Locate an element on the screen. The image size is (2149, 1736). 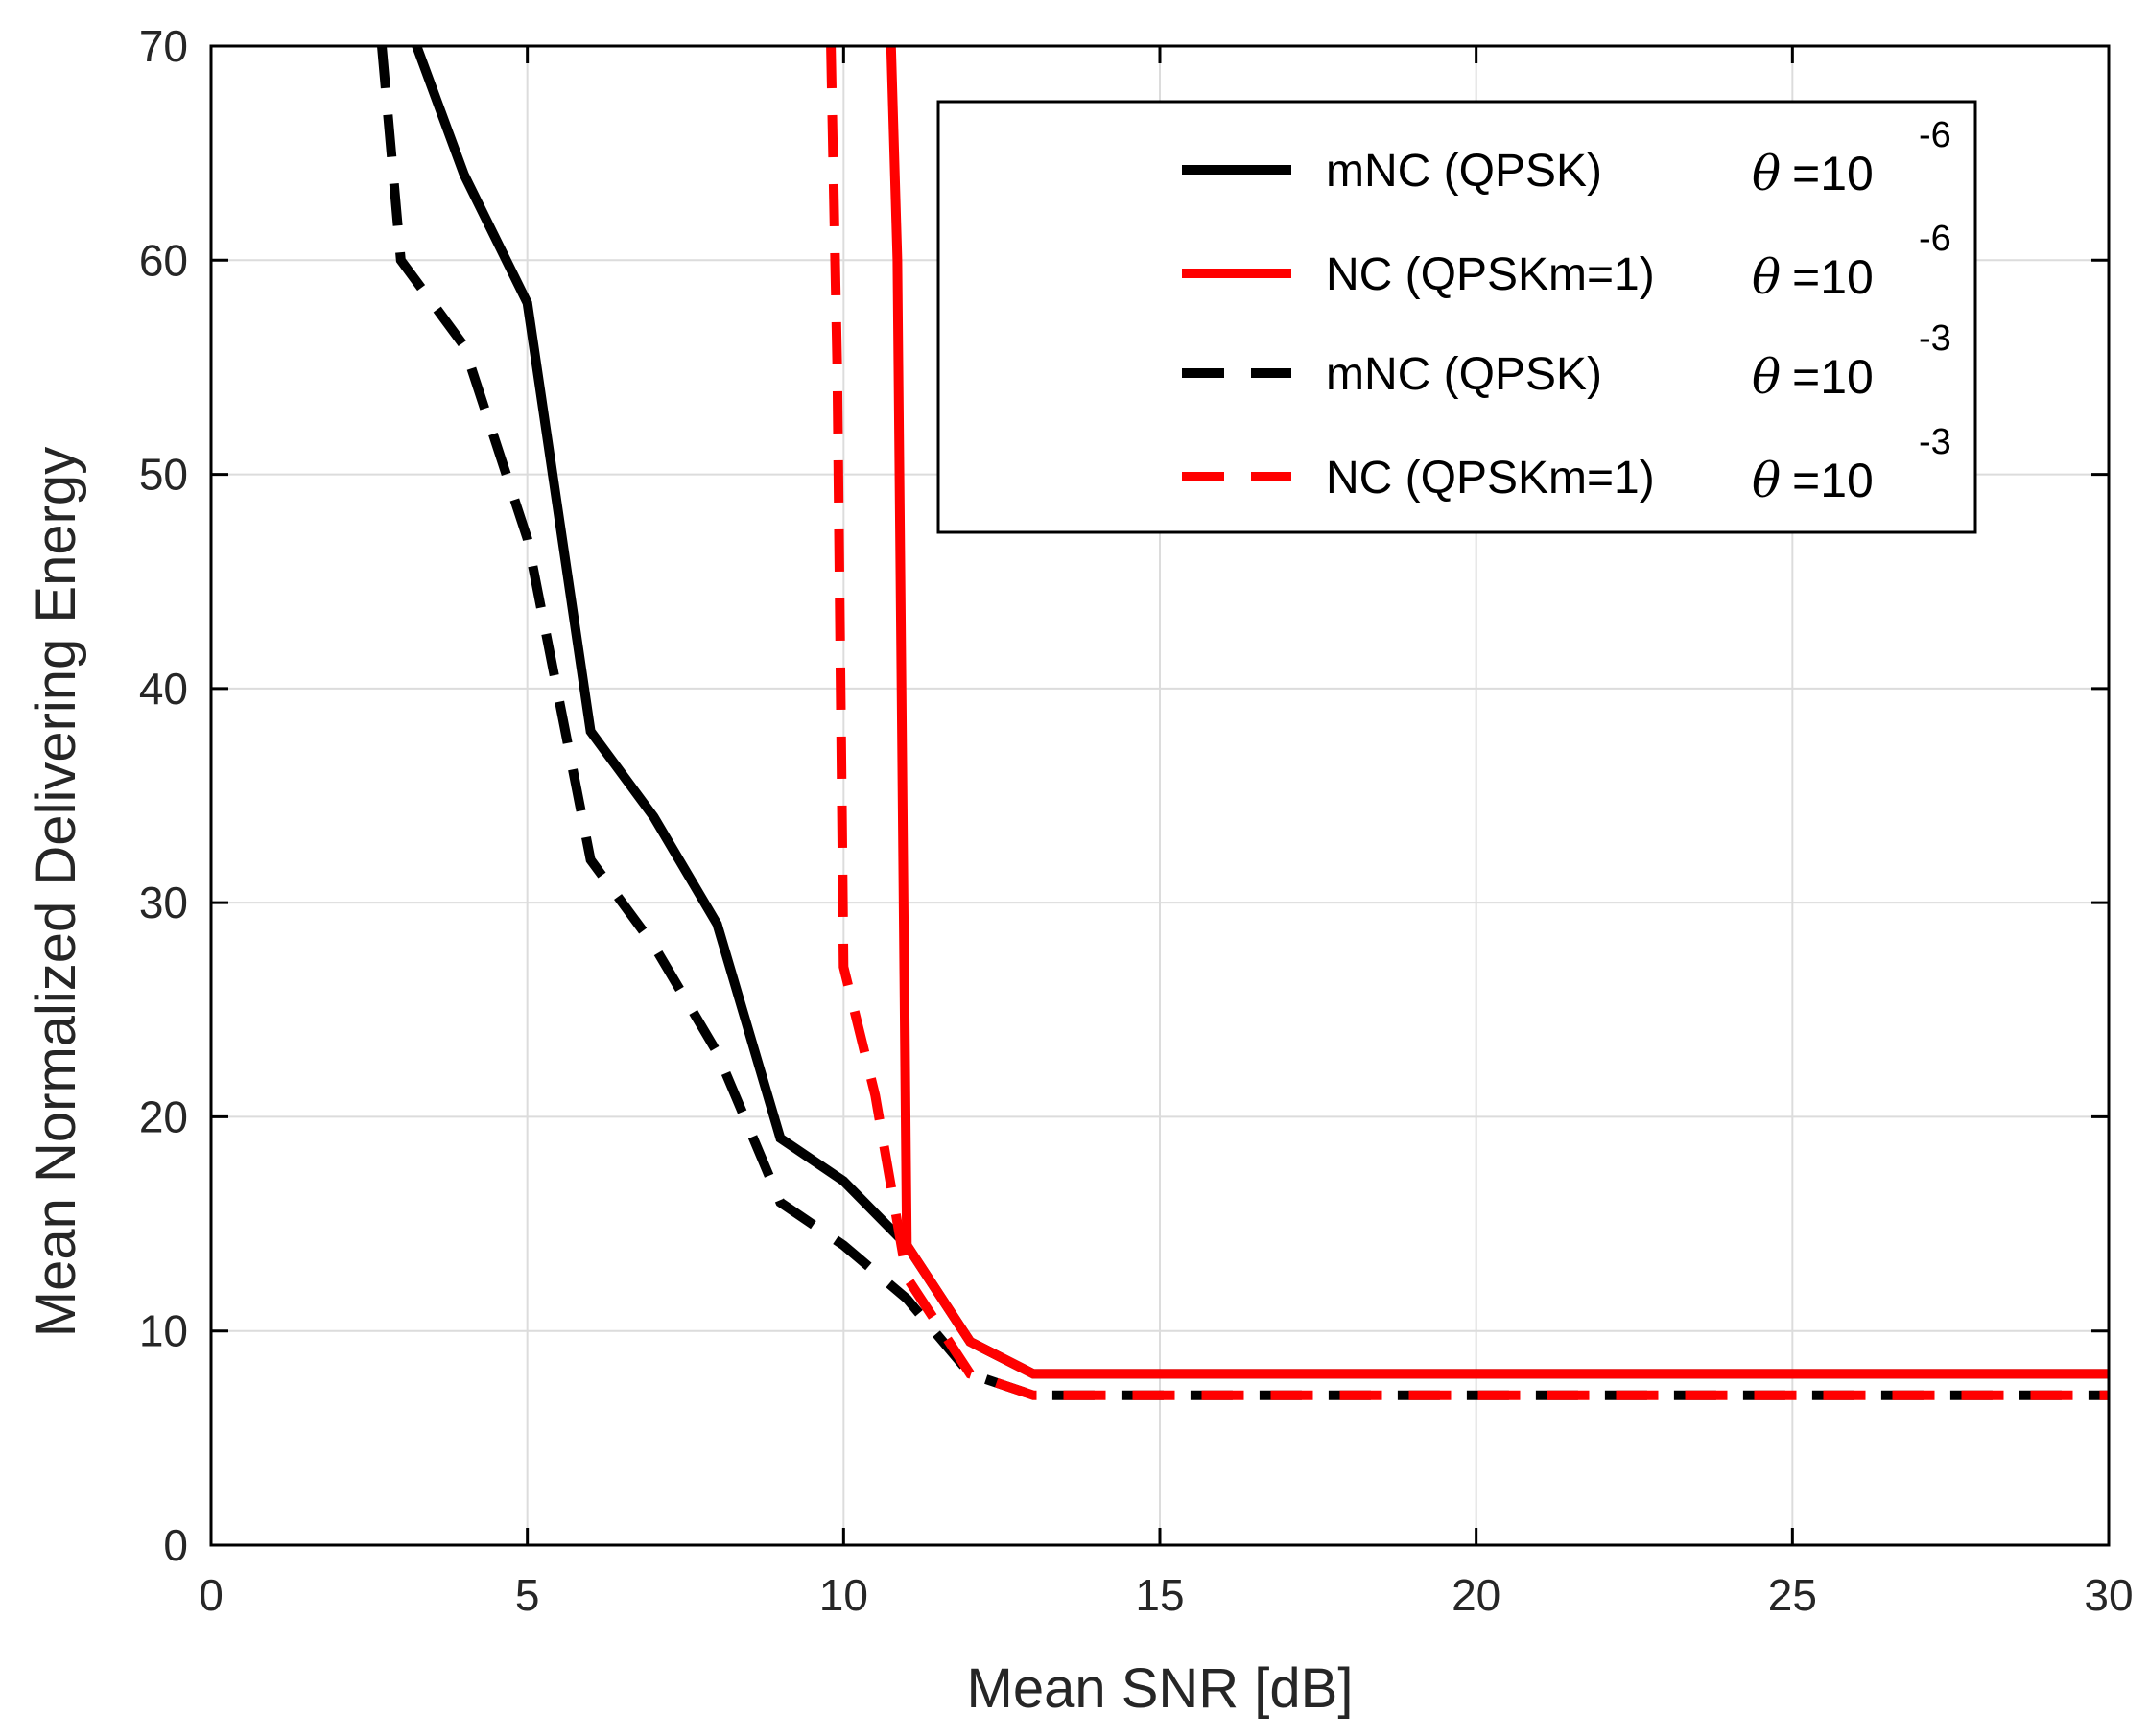
legend-theta-exponent-4: -3 is located at coordinates (1935, 442).